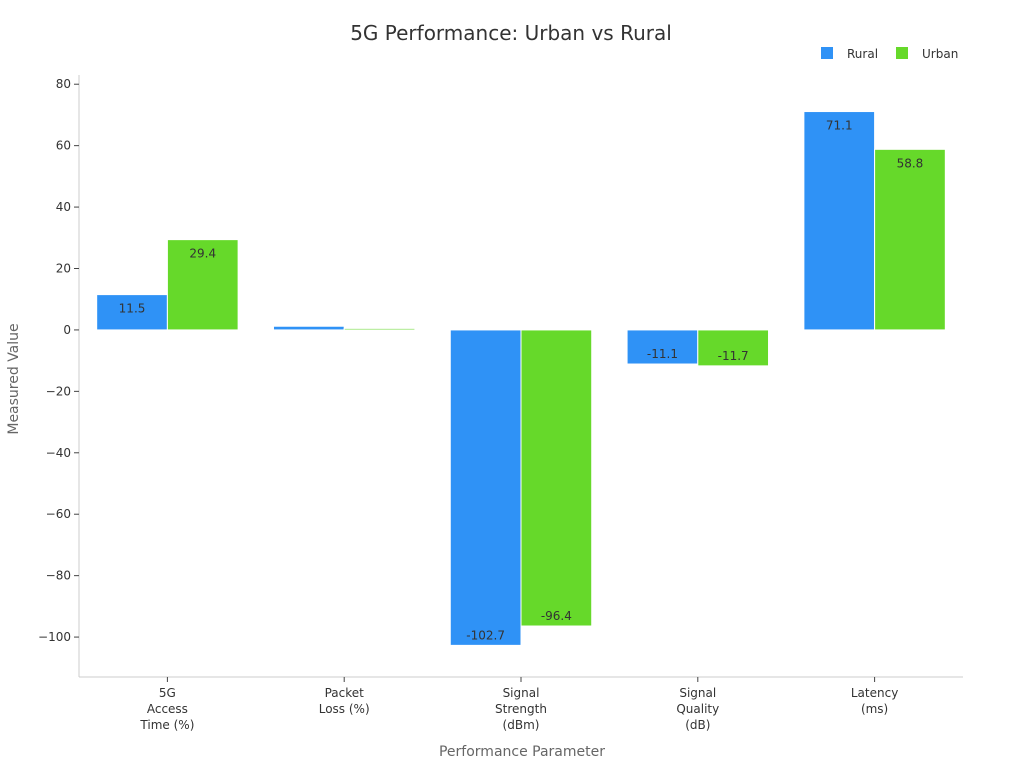 The height and width of the screenshot is (768, 1024). Describe the element at coordinates (485, 635) in the screenshot. I see `bar-value-label: -102.7` at that location.